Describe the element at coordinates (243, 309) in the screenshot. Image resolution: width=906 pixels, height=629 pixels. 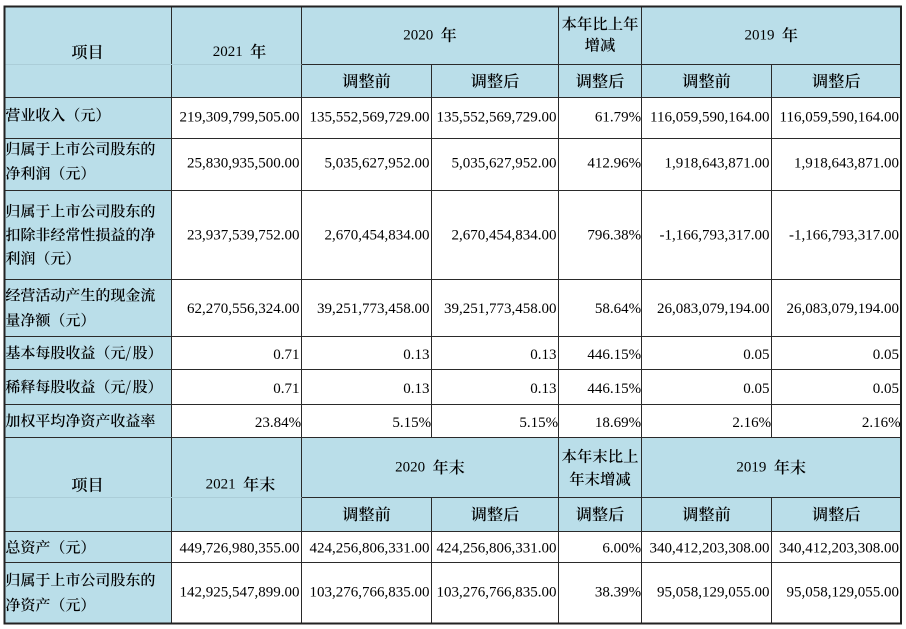
I see `svg-text: 62,270,556,324.00` at that location.